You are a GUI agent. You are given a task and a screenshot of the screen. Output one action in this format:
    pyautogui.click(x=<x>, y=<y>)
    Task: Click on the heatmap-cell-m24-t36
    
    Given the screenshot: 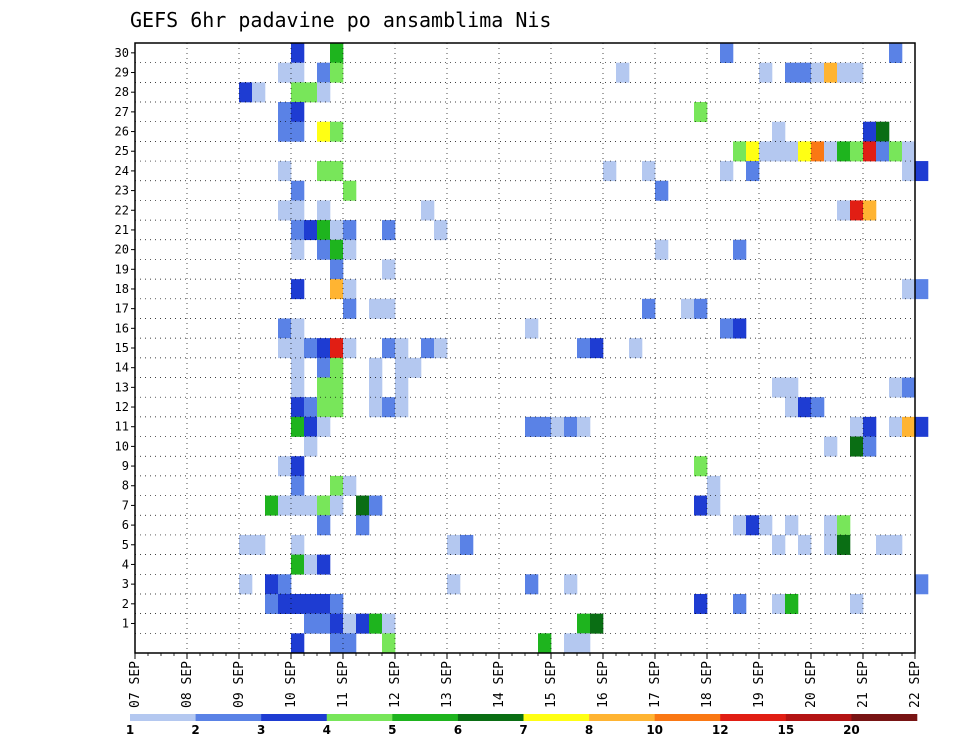 What is the action you would take?
    pyautogui.click(x=610, y=171)
    